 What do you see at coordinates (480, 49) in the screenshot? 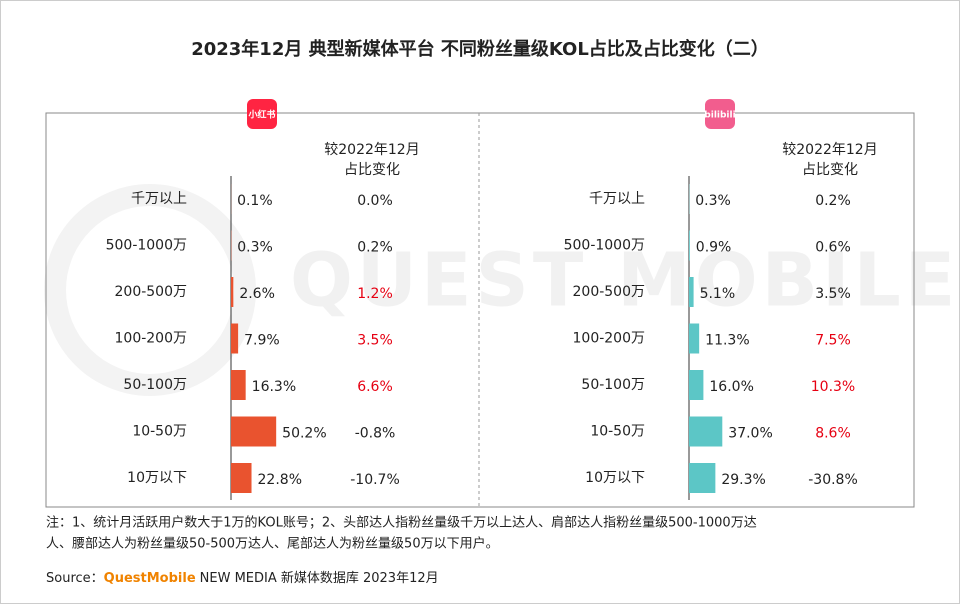
I see `title: 2023年12月 典型新媒体平台 不同粉丝量级KOL占比及占比变化（二）` at bounding box center [480, 49].